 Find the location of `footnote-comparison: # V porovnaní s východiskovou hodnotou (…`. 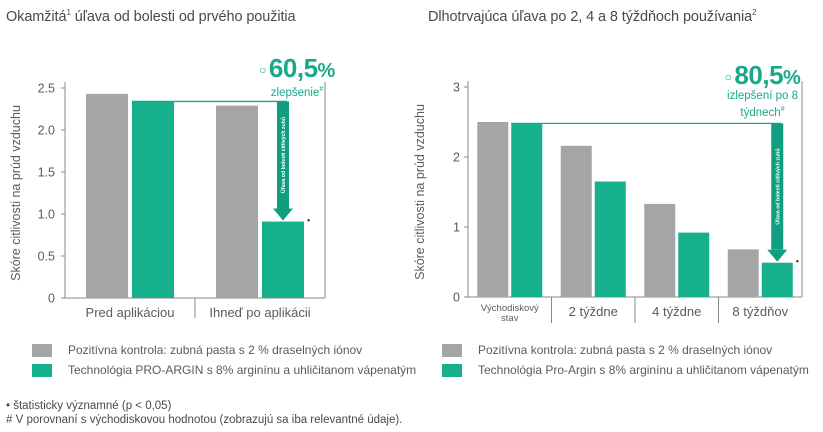

footnote-comparison: # V porovnaní s východiskovou hodnotou (… is located at coordinates (204, 420).